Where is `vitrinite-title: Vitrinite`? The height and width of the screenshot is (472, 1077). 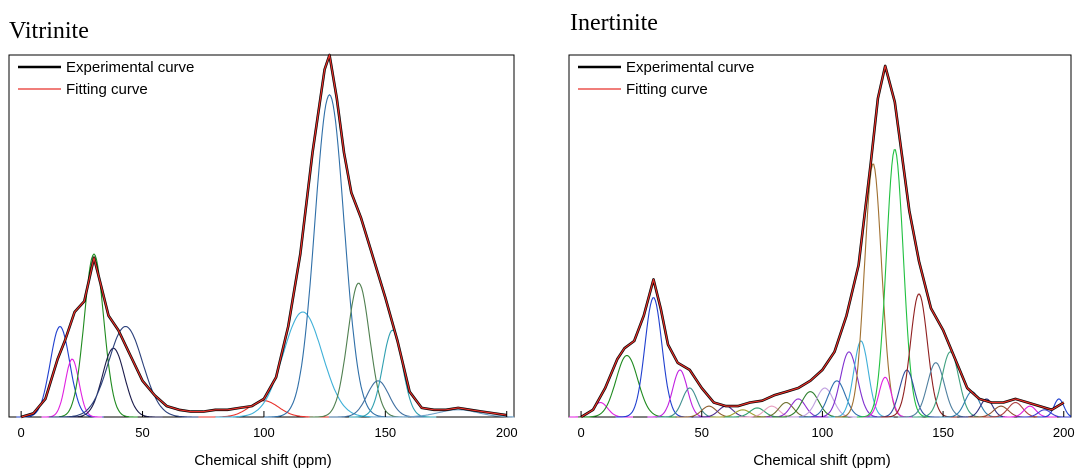
vitrinite-title: Vitrinite is located at coordinates (49, 31).